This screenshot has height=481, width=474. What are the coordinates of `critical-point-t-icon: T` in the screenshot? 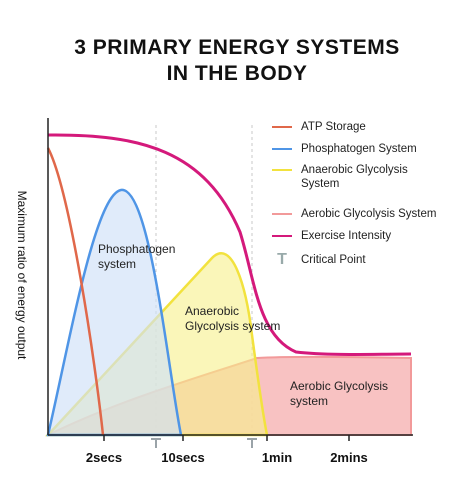 It's located at (282, 259).